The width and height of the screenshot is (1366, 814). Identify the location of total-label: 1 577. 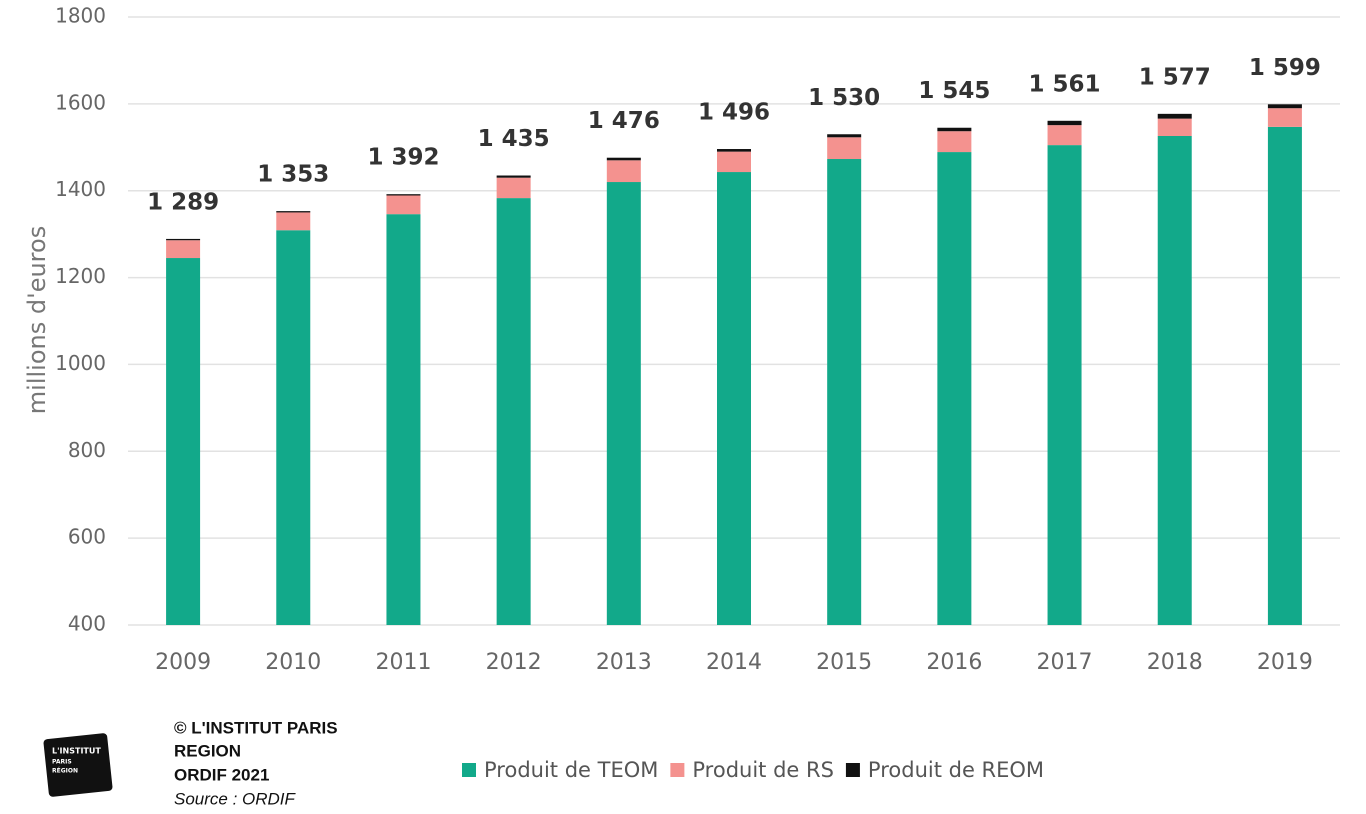
(1175, 77).